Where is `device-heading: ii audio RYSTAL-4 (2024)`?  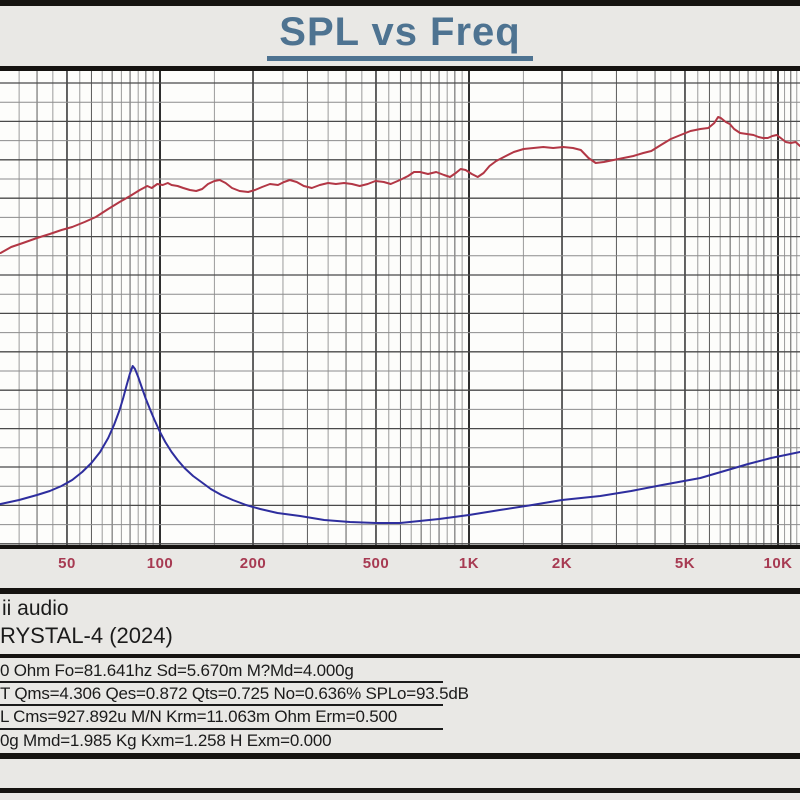 device-heading: ii audio RYSTAL-4 (2024) is located at coordinates (400, 624).